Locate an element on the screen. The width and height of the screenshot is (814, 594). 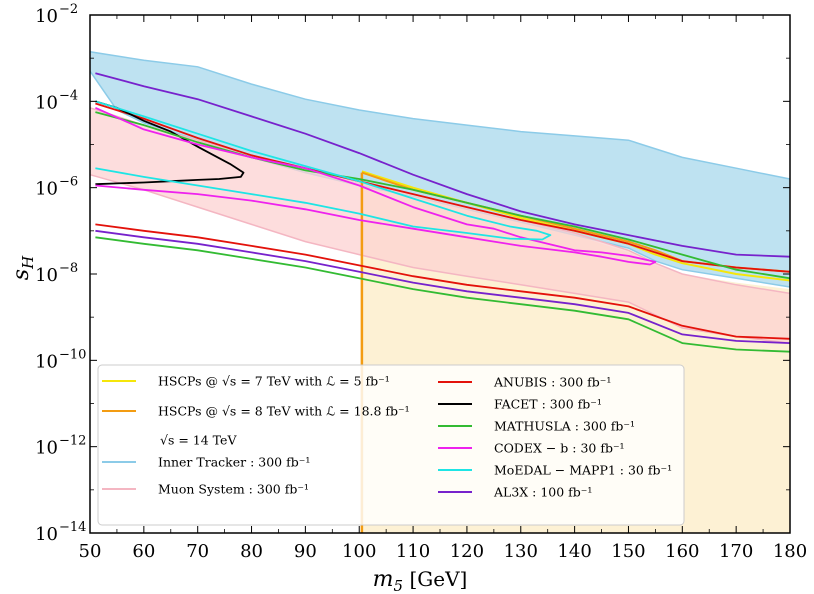
x-axis-title-unit: [GeV] is located at coordinates (435, 579).